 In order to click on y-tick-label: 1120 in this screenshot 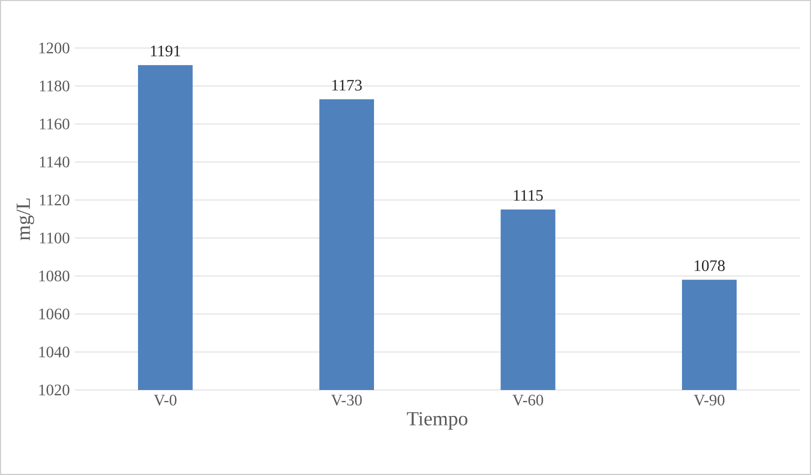, I will do `click(55, 200)`.